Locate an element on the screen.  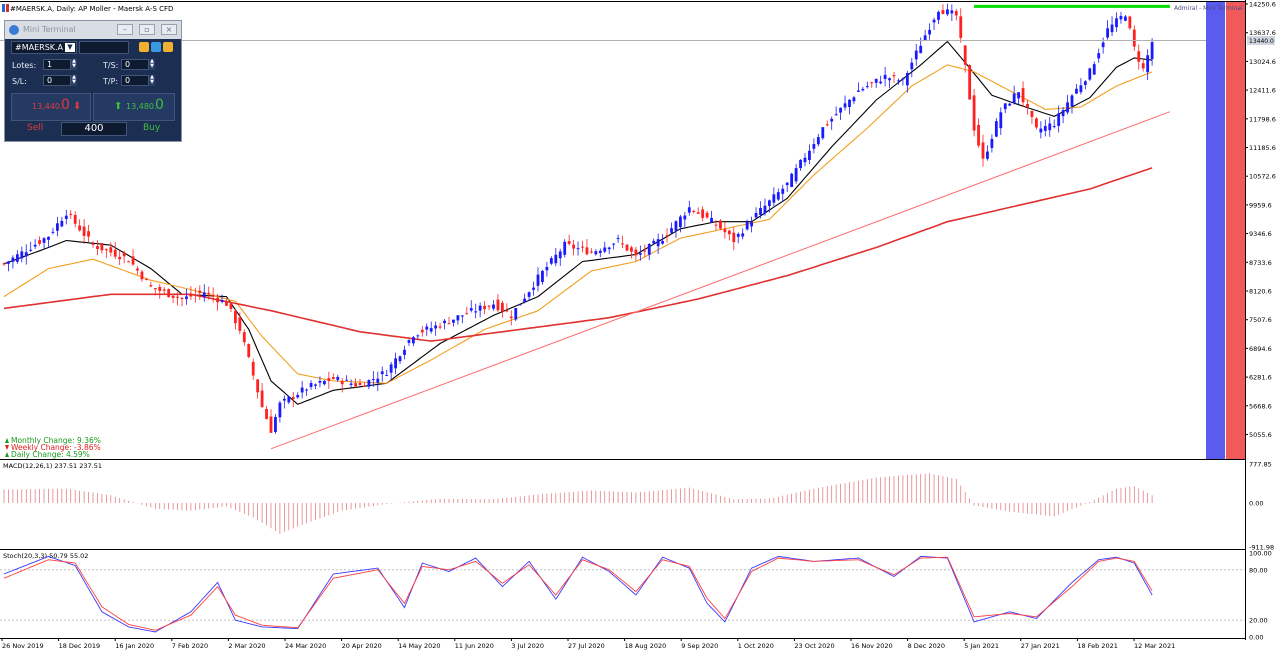
time-tick-label: 9 Sep 2020 is located at coordinates (699, 646).